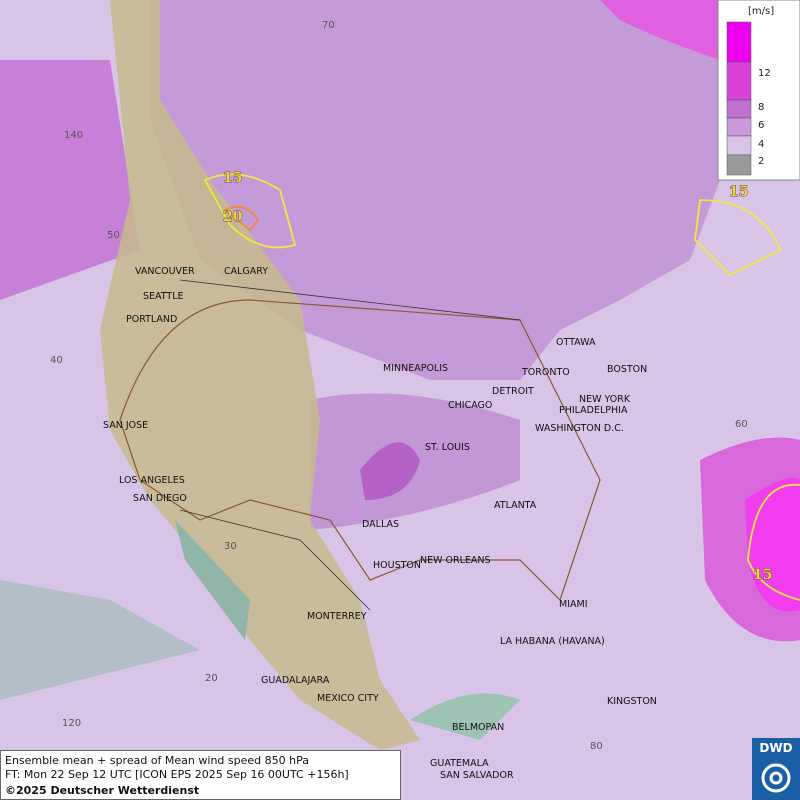 Image resolution: width=800 pixels, height=800 pixels. What do you see at coordinates (761, 11) in the screenshot?
I see `legend-unit: [m/s]` at bounding box center [761, 11].